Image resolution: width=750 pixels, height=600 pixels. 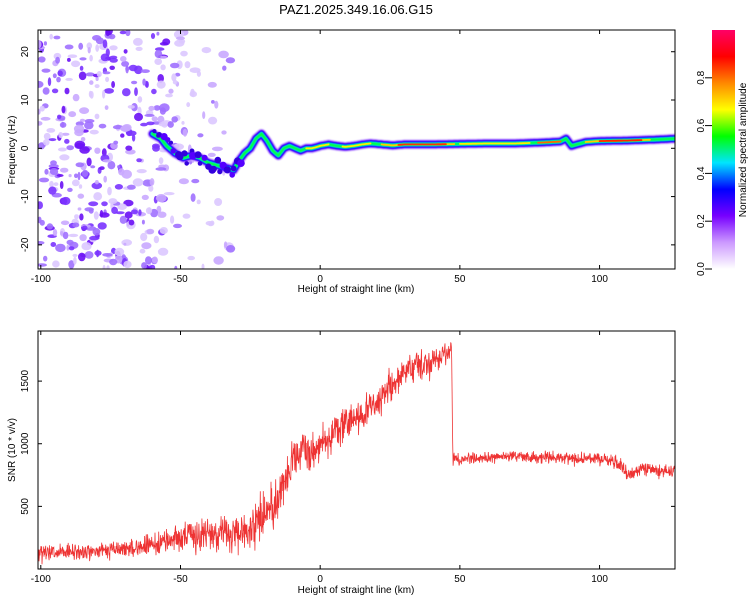 What do you see at coordinates (356, 289) in the screenshot?
I see `spectrogram-x-label: Height of straight line (km)` at bounding box center [356, 289].